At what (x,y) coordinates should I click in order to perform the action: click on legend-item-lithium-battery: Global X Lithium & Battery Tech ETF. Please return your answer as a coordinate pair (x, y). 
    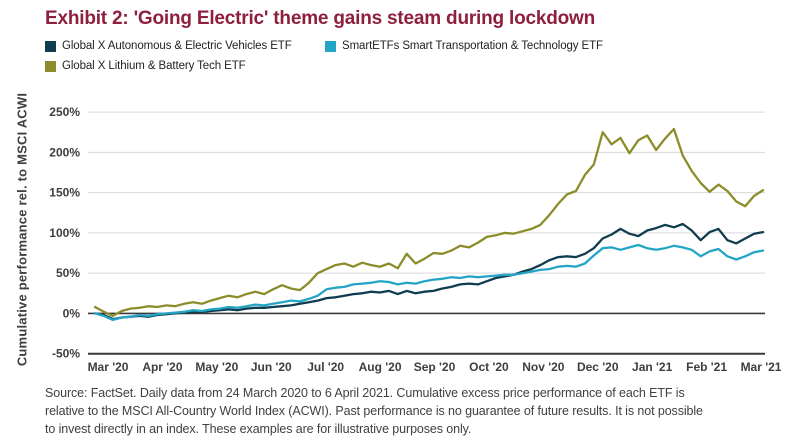
    Looking at the image, I should click on (145, 66).